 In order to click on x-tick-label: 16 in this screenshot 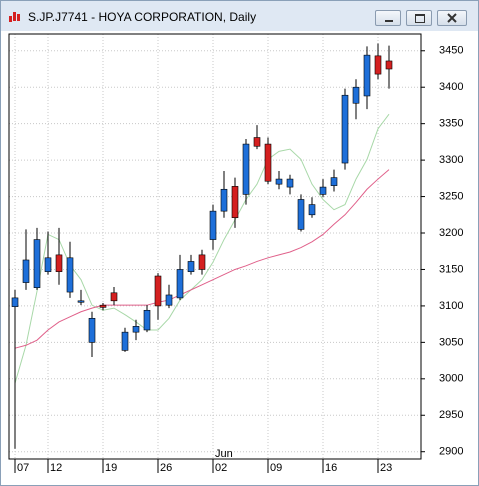, I will do `click(331, 468)`.